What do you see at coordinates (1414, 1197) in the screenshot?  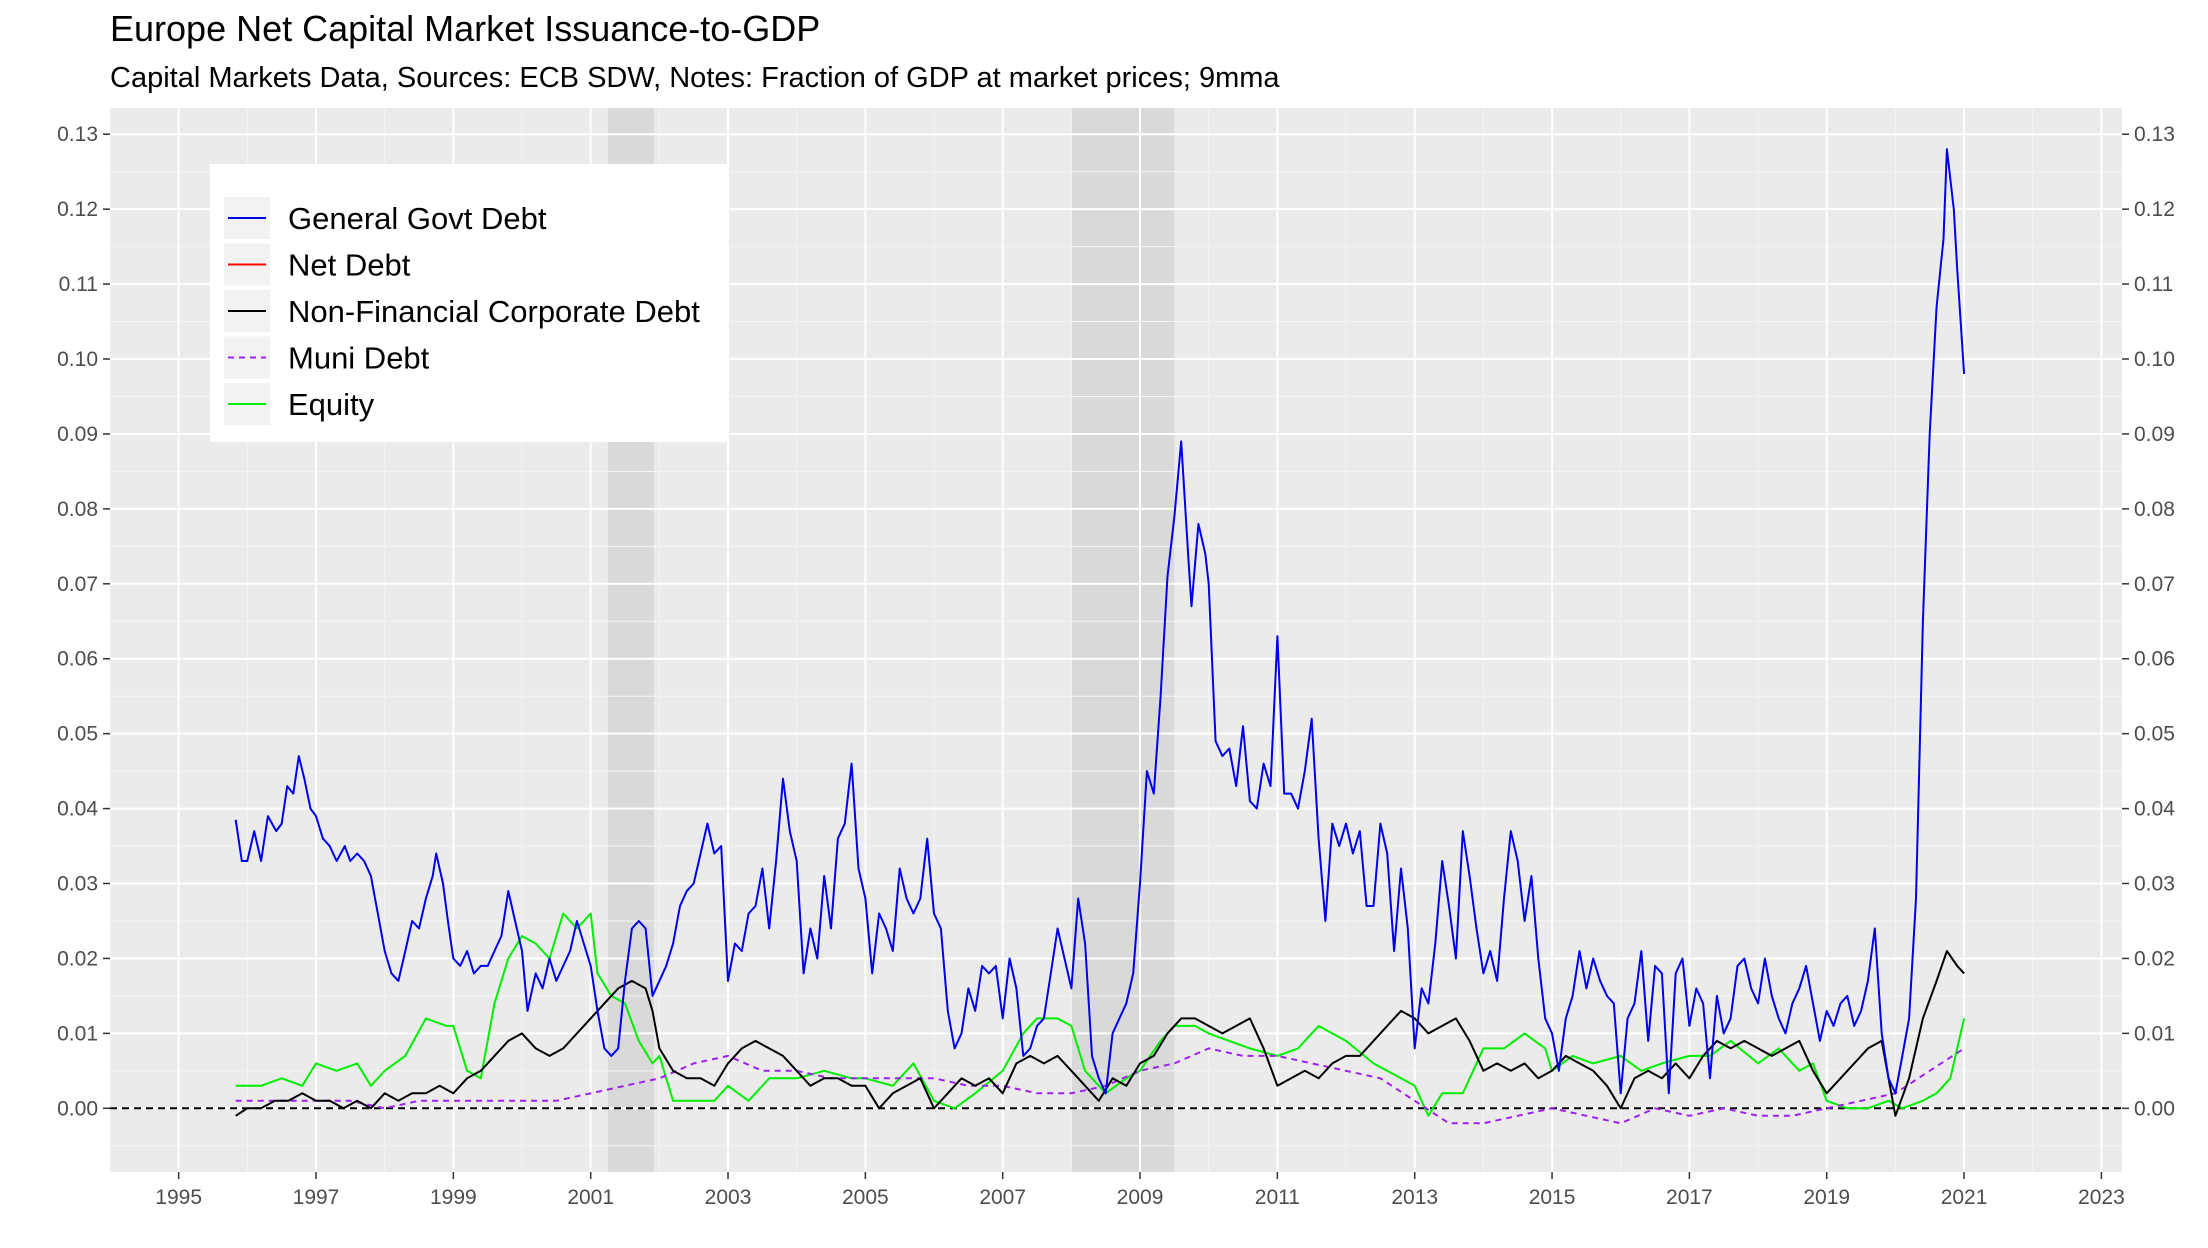 I see `x-tick-label: 2013` at bounding box center [1414, 1197].